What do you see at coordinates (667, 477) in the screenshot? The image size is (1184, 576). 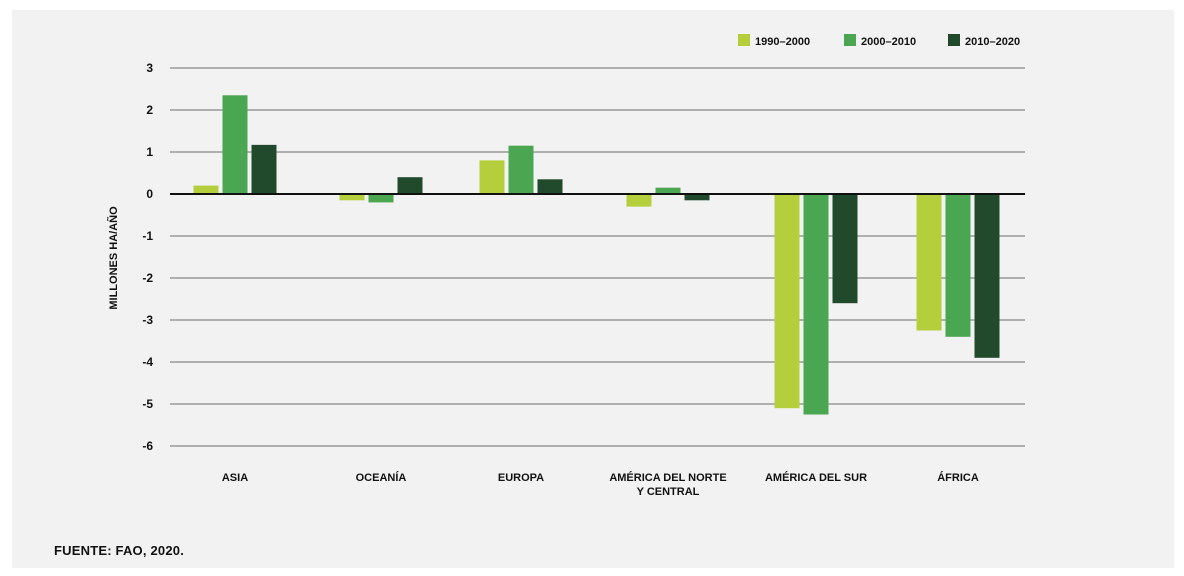 I see `x-tick-label: AMÉRICA DEL NORTE` at bounding box center [667, 477].